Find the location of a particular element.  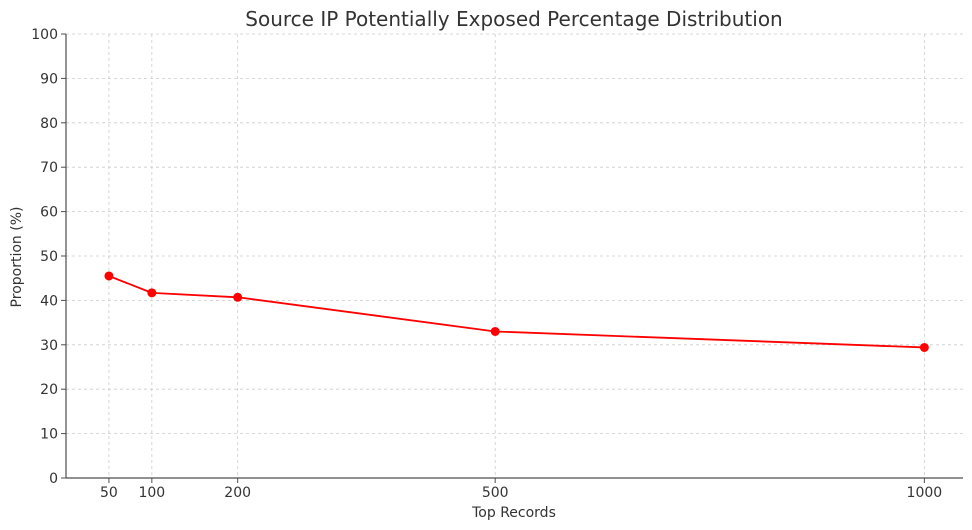

y-tick-label: 100 is located at coordinates (44, 35).